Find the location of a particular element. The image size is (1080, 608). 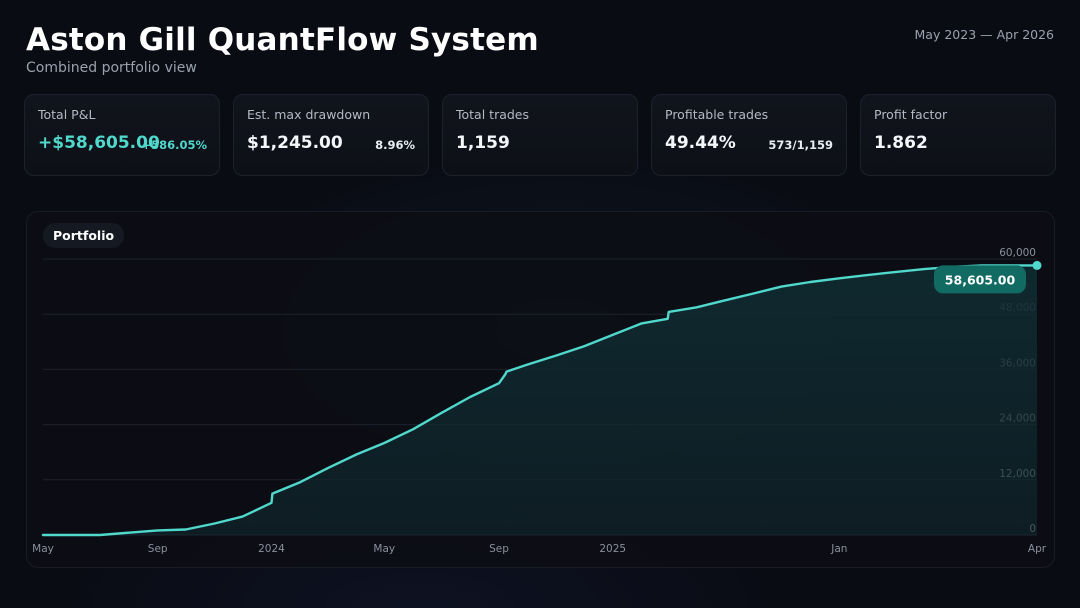

card-total-trades: Total trades 1,159 is located at coordinates (540, 135).